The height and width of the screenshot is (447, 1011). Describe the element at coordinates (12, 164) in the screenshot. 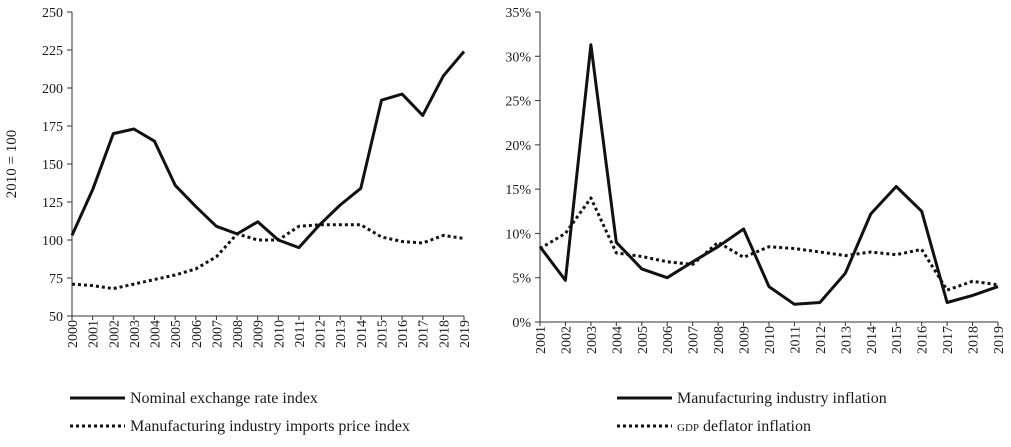

I see `chart1-y-axis-label: 2010 = 100` at that location.